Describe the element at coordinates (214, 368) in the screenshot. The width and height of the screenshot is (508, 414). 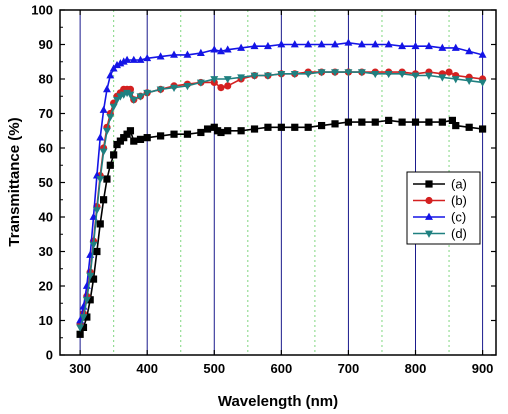
I see `x-tick-label: 500` at that location.